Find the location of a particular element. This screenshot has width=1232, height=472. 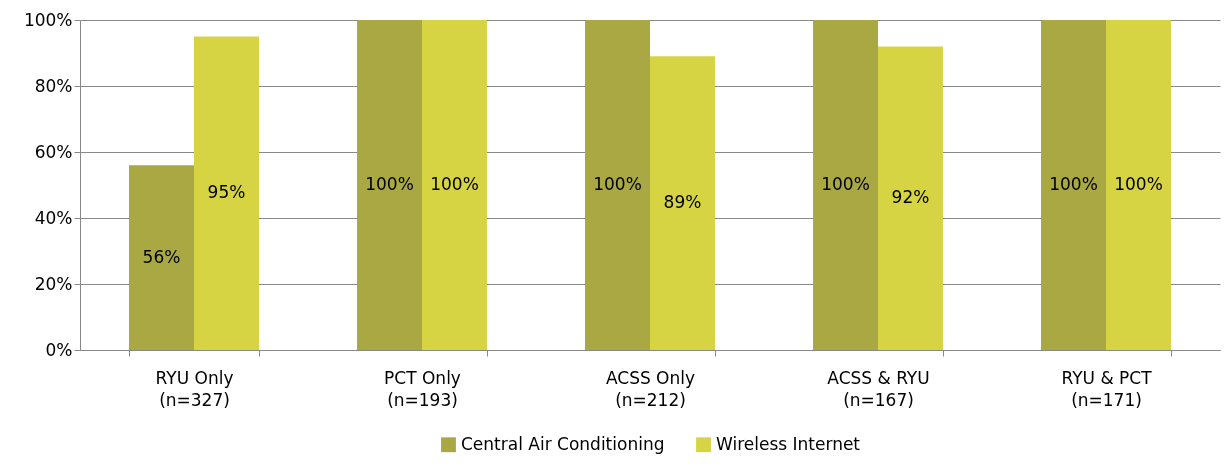

legend-label: Wireless Internet is located at coordinates (788, 443).